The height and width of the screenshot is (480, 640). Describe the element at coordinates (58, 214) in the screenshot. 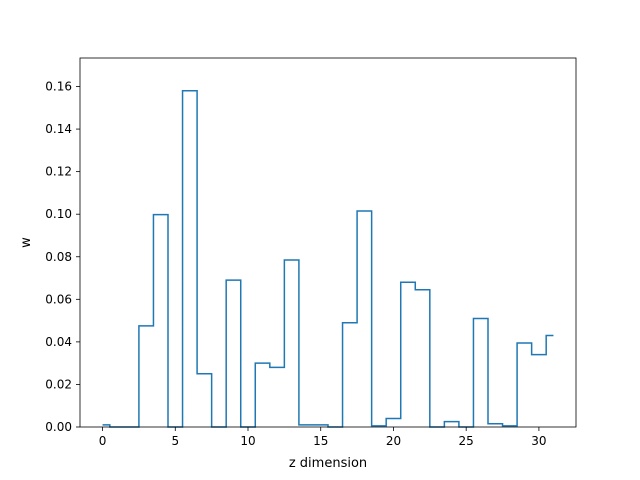

I see `y-tick-label: 0.10` at that location.